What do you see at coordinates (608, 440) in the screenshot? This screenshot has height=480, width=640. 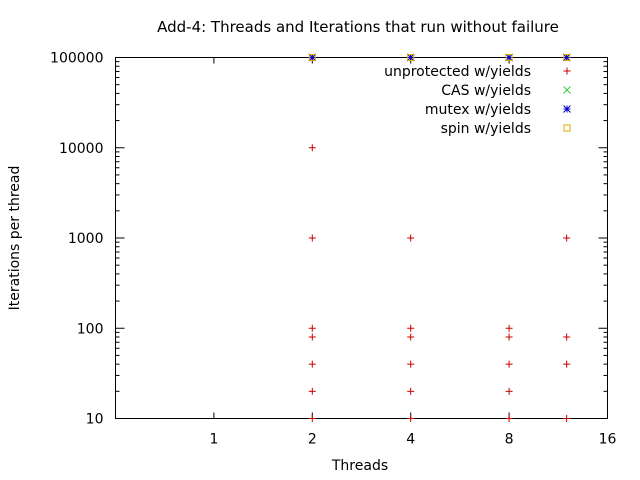 I see `x-tick-label: 16` at bounding box center [608, 440].